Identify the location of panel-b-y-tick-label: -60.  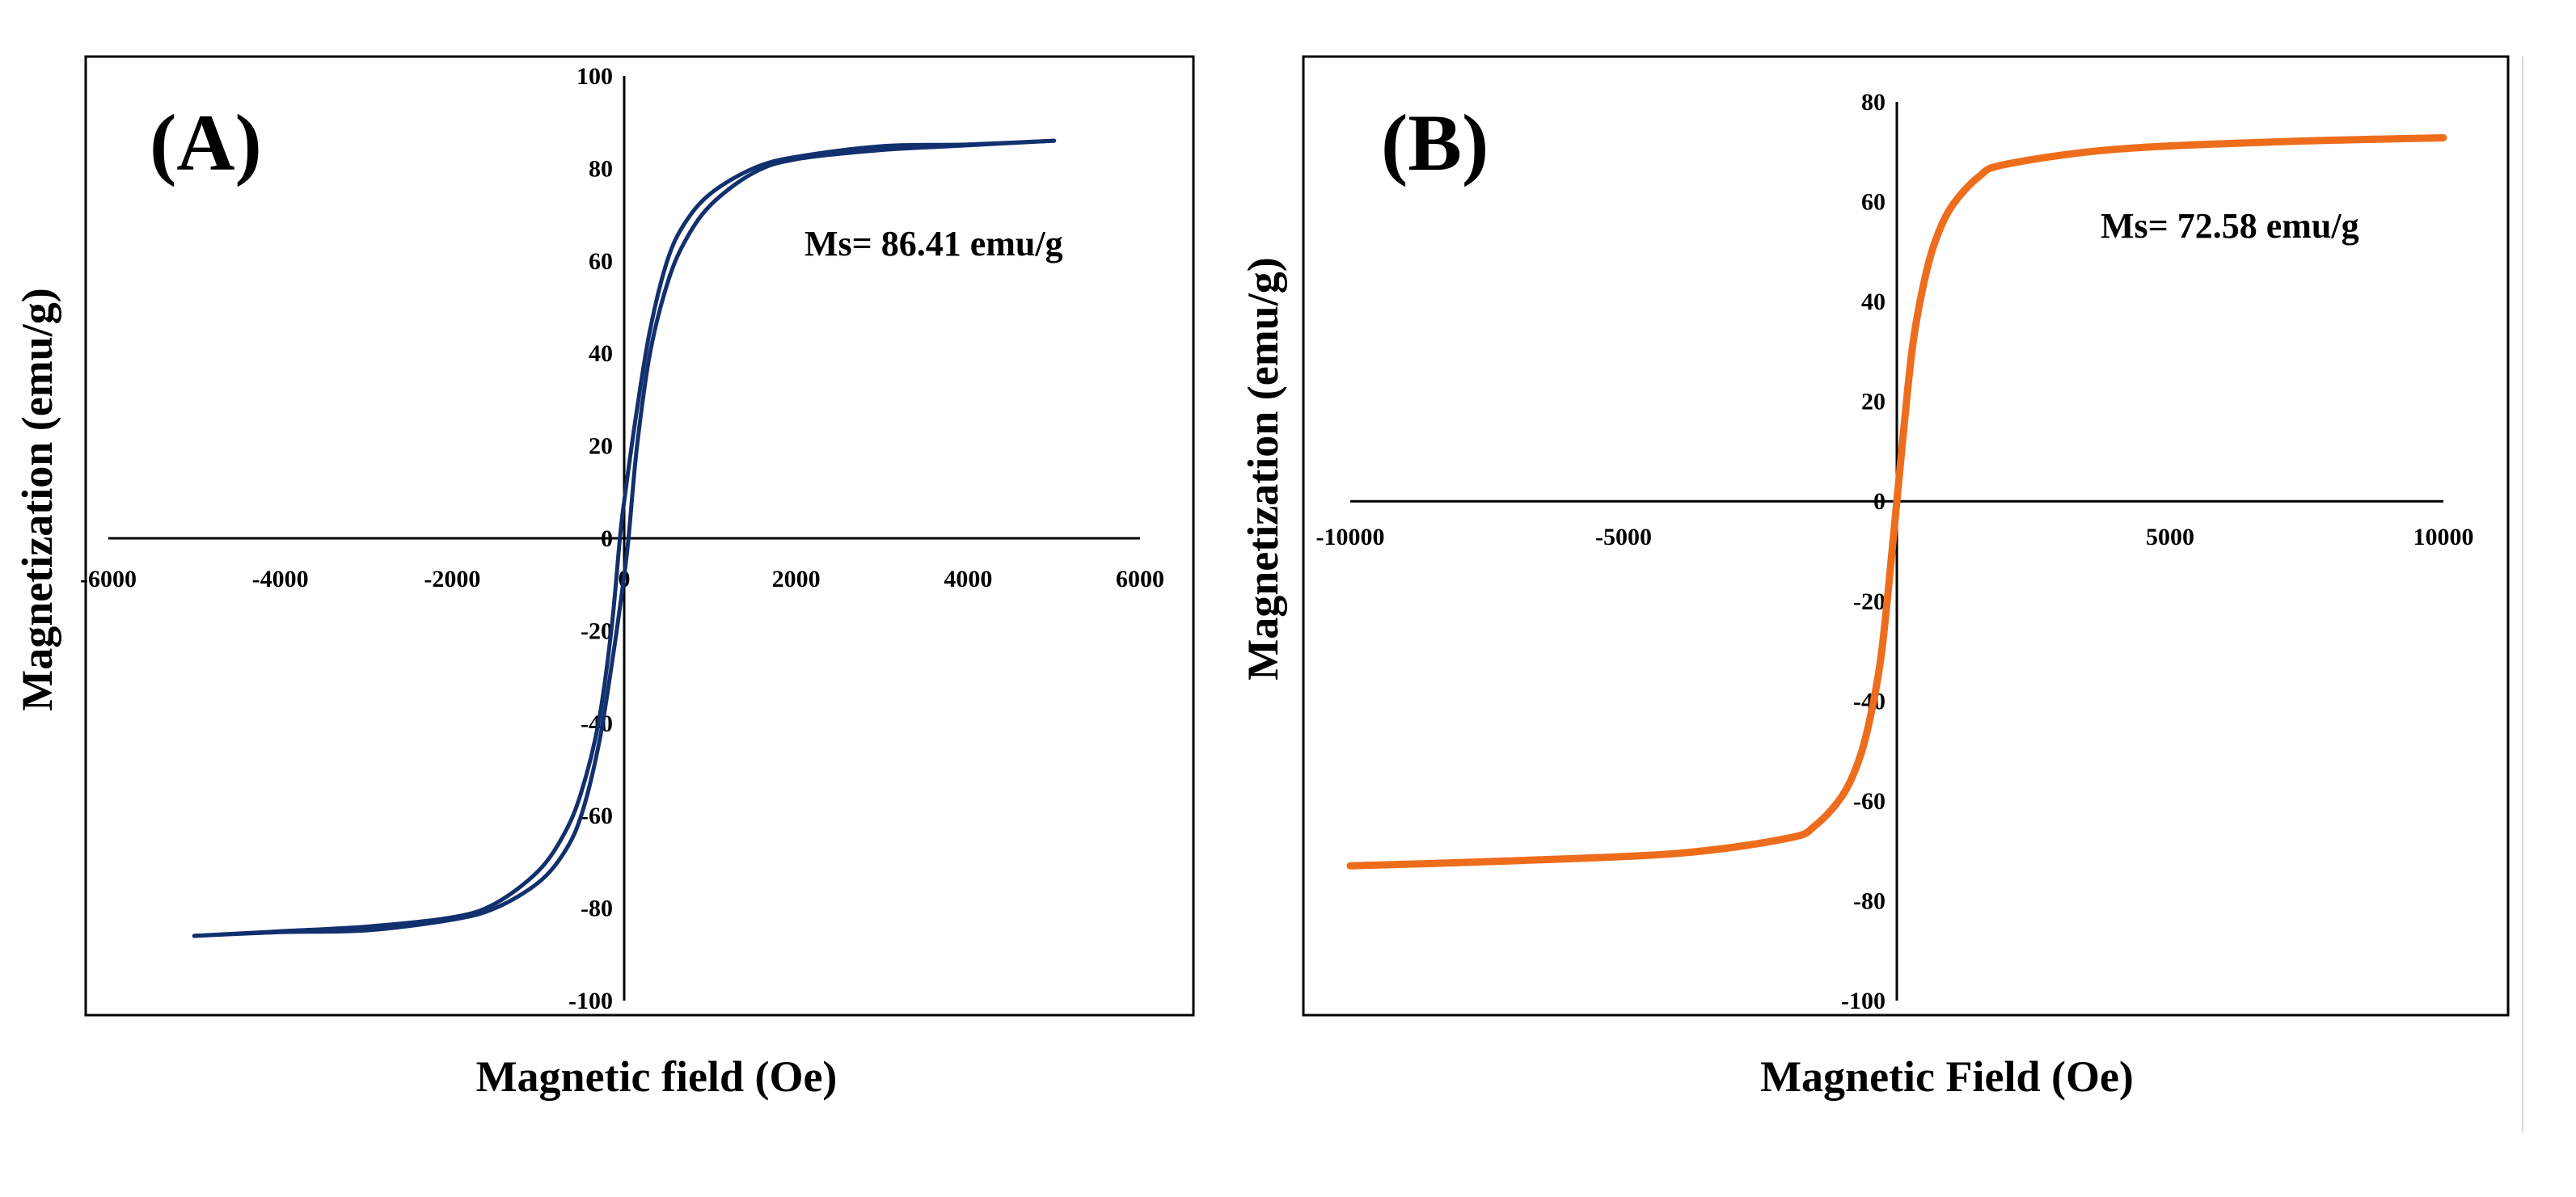
(1869, 801).